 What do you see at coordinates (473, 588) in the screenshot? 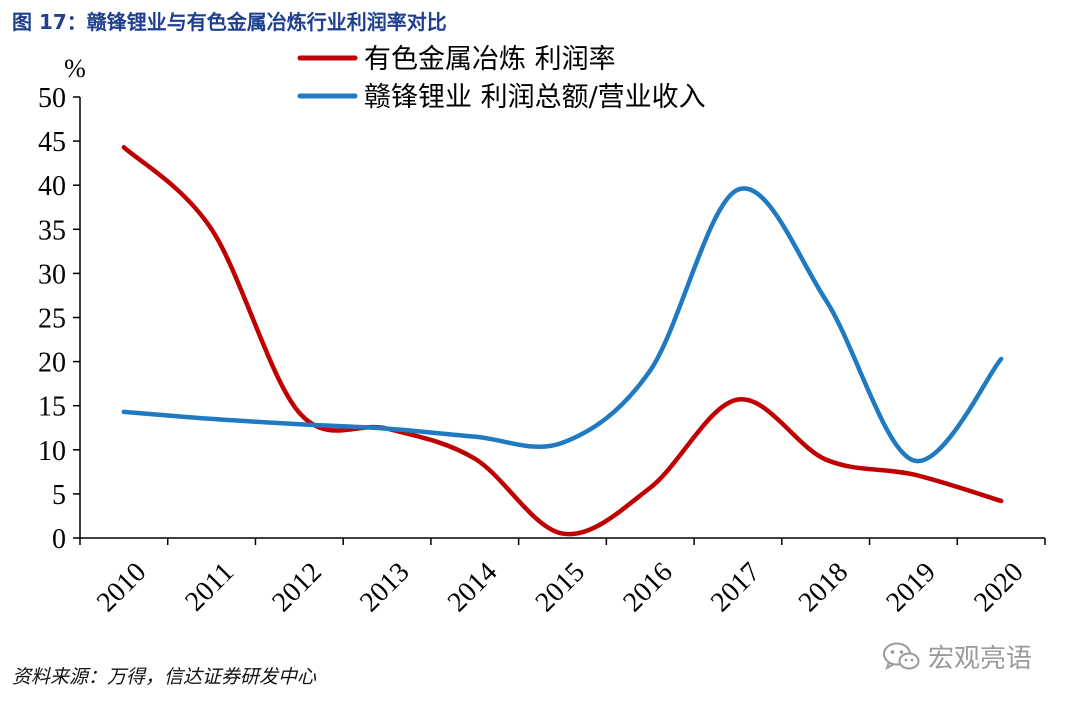
I see `x-tick-label: 2014` at bounding box center [473, 588].